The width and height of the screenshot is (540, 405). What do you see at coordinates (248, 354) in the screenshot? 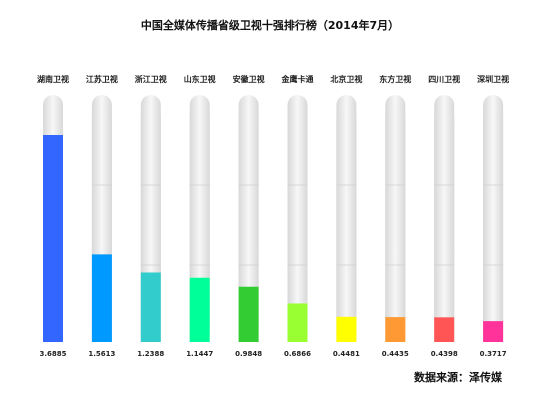
I see `value-label: 0.9848` at bounding box center [248, 354].